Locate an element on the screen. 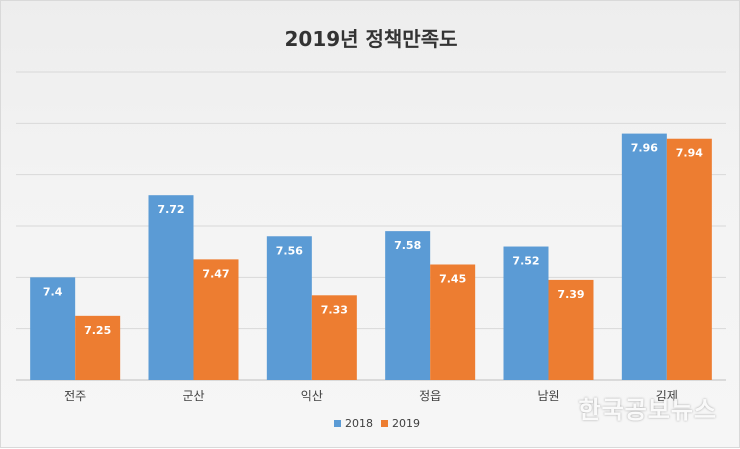  legend-swatch-2018 is located at coordinates (337, 423).